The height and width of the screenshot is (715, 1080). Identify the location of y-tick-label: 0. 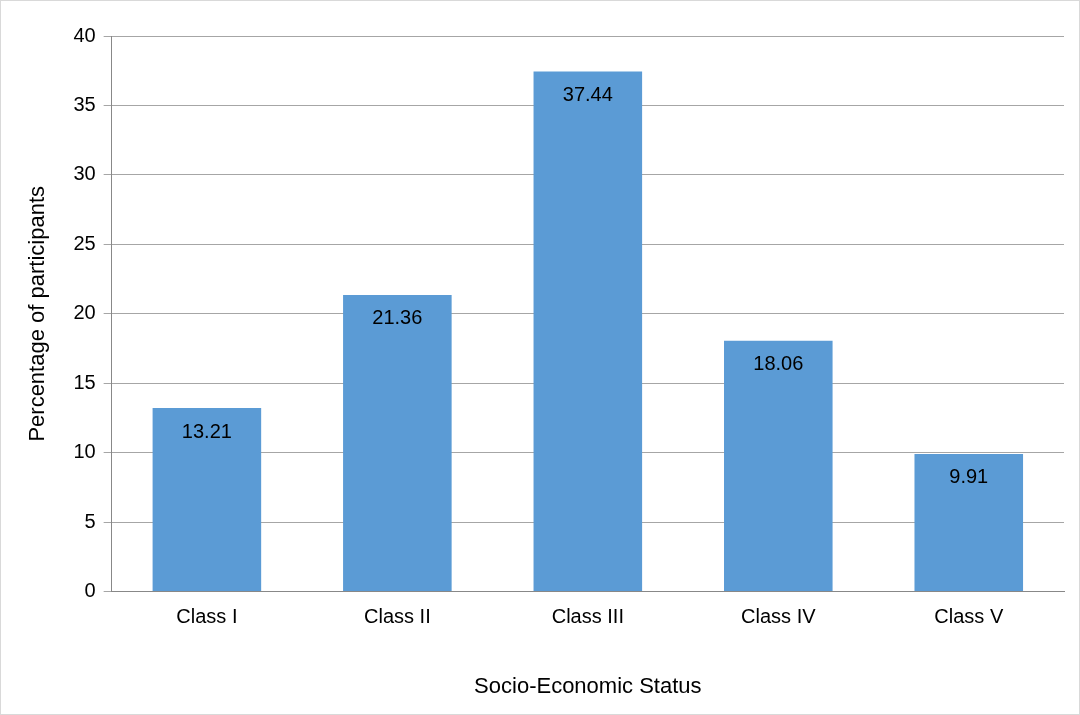
(90, 590).